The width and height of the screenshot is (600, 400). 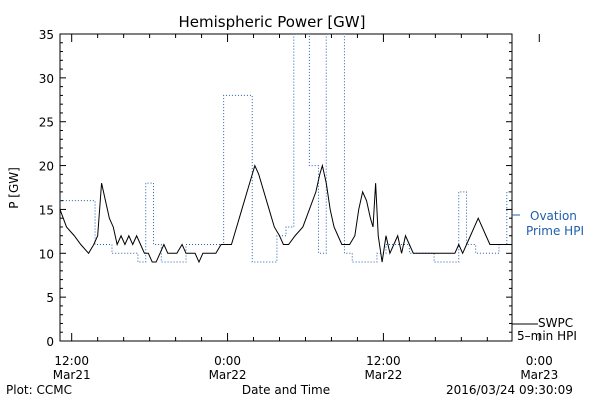 What do you see at coordinates (272, 22) in the screenshot?
I see `chart-title: Hemispheric Power [GW]` at bounding box center [272, 22].